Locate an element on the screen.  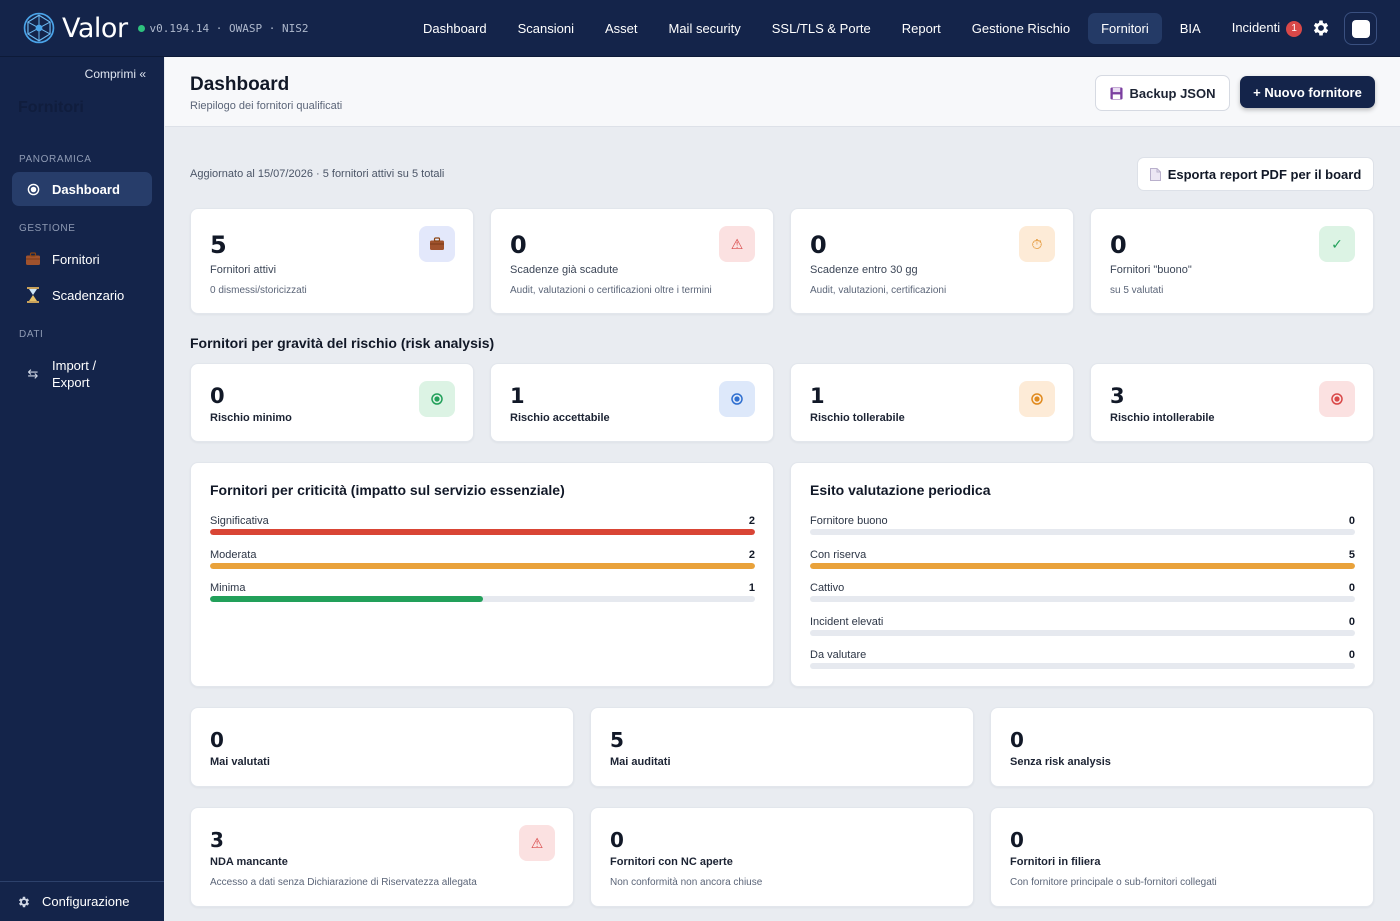
criticality-bar-label: Minima is located at coordinates (228, 588).